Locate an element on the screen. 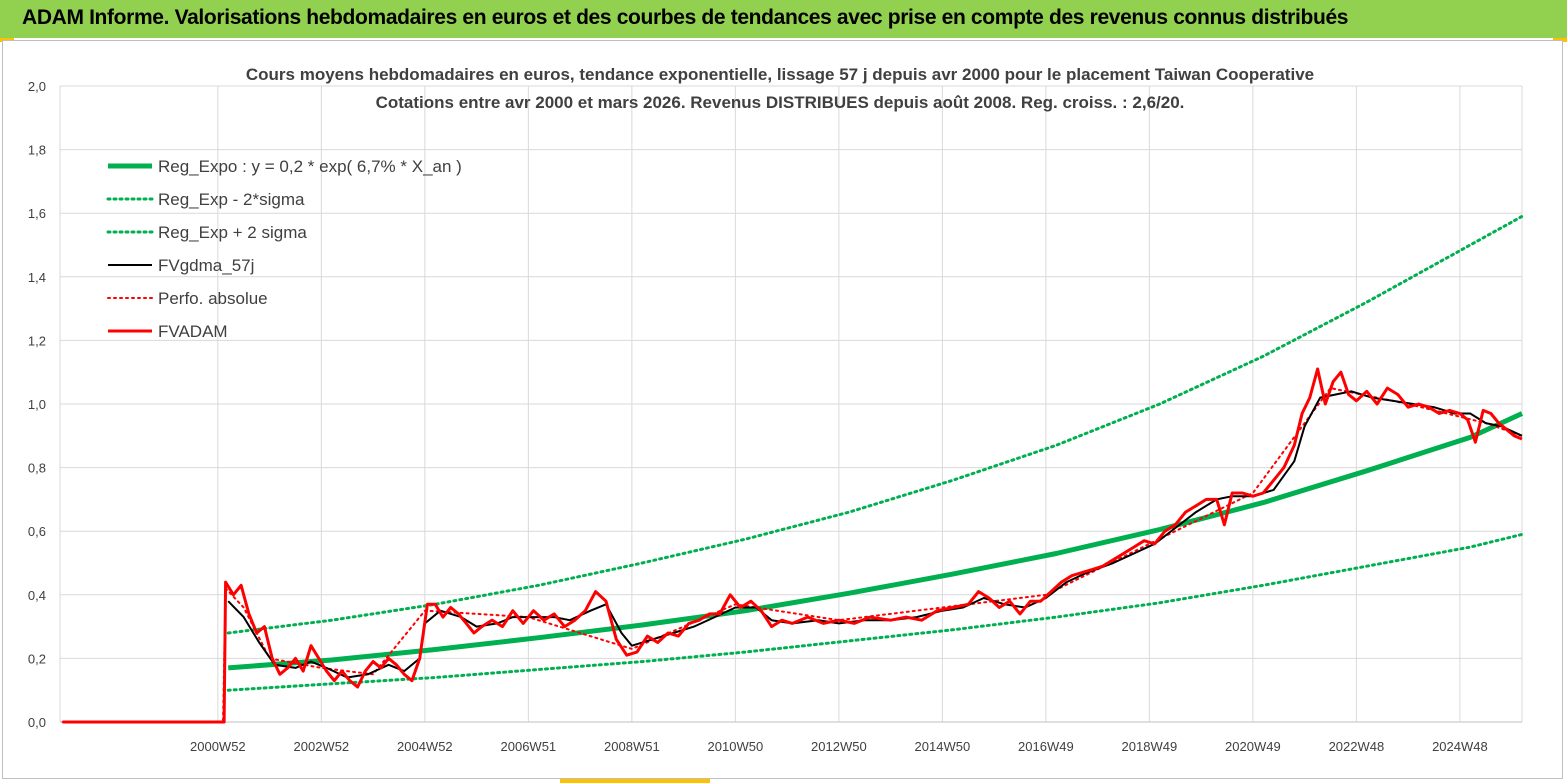 The height and width of the screenshot is (783, 1567). legend-label: Reg_Exp + 2 sigma is located at coordinates (232, 232).